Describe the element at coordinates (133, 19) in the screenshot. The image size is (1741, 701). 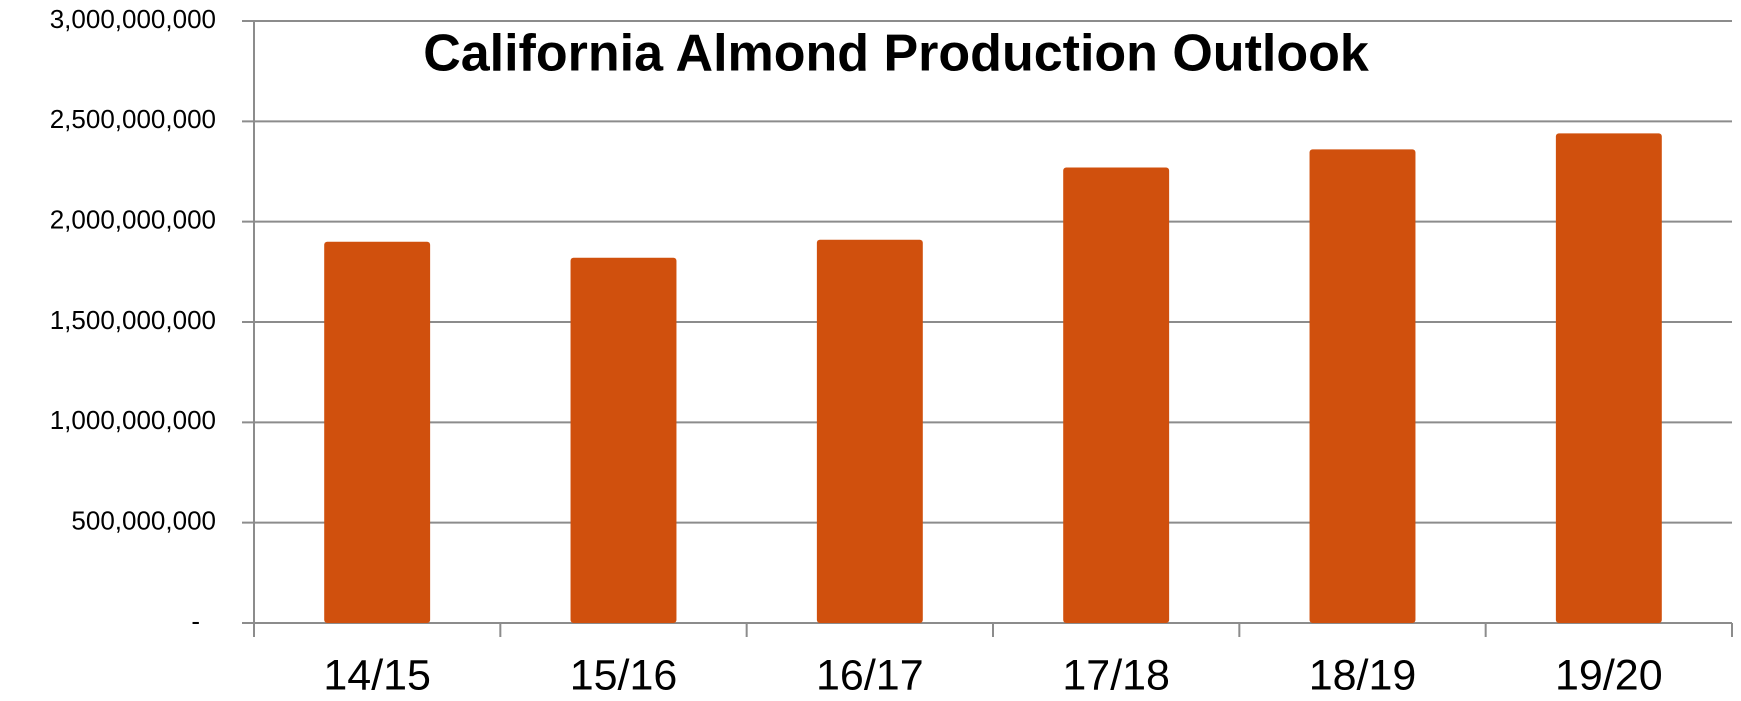
I see `y-tick-label: 3,000,000,000` at that location.